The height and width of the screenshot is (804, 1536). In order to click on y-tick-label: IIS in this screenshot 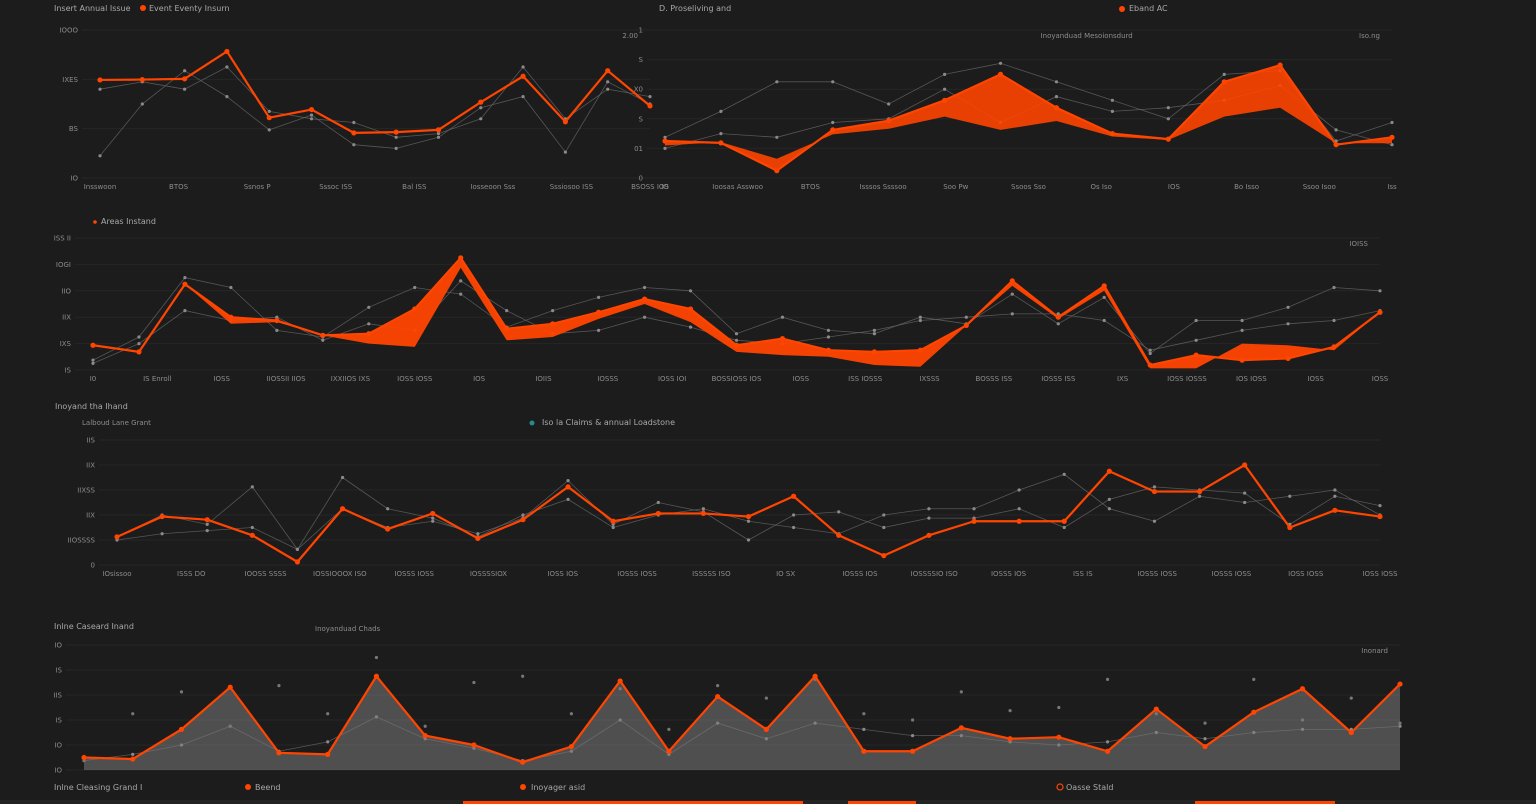, I will do `click(90, 441)`.